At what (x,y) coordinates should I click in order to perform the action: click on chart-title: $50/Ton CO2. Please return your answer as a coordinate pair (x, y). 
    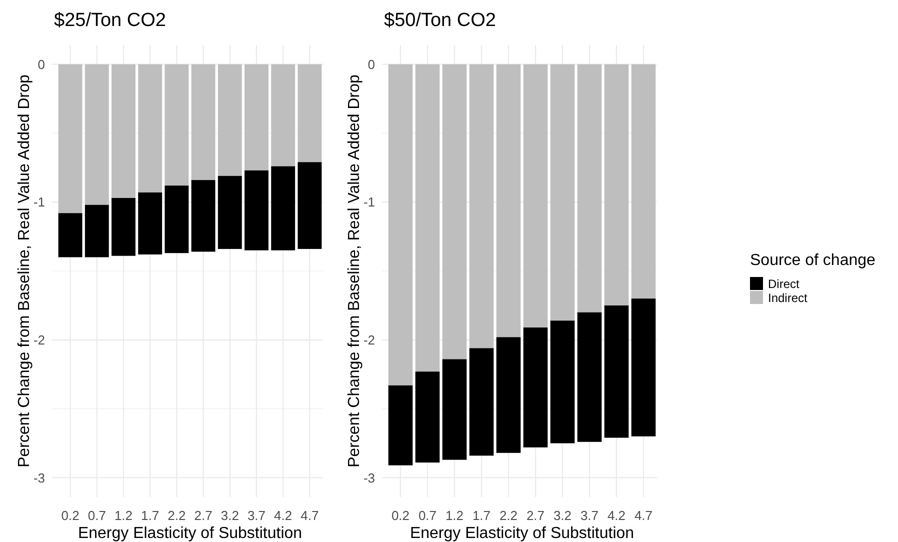
    Looking at the image, I should click on (440, 20).